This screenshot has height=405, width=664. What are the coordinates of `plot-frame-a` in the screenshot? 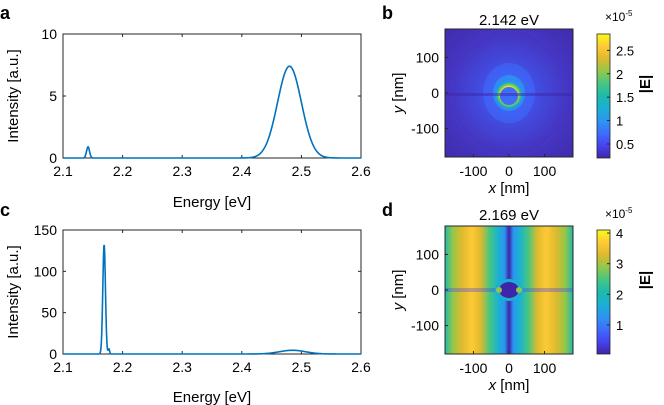 It's located at (212, 96).